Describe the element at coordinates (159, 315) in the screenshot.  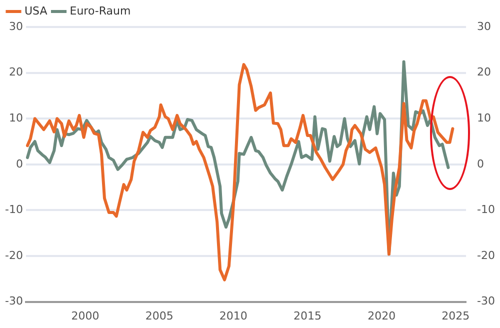
I see `x-tick-label: 2005` at that location.